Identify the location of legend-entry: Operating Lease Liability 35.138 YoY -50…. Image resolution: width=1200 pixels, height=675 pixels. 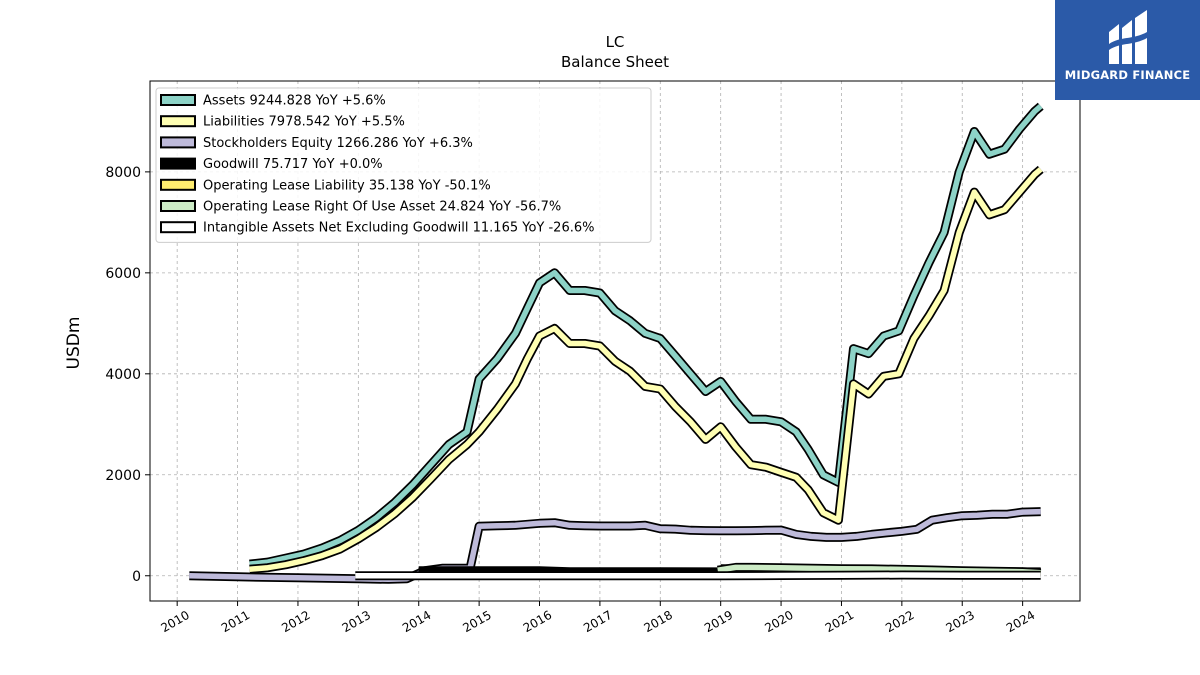
(347, 185).